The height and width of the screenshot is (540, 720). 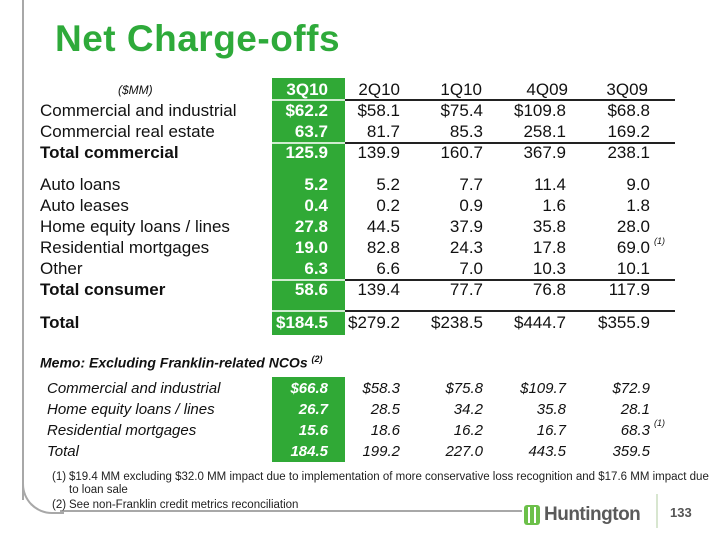 I want to click on cell-value: 82.8, so click(x=383, y=247).